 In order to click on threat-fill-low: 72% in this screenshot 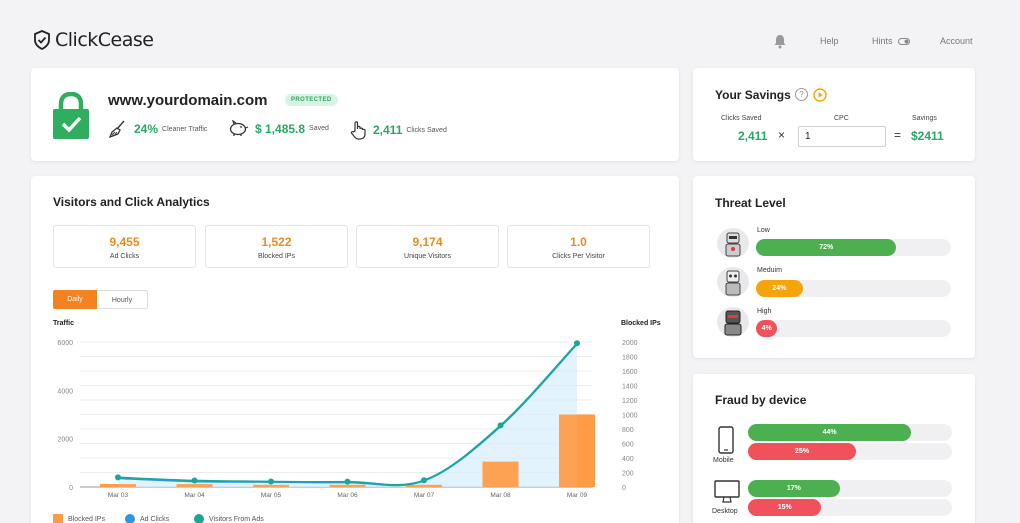, I will do `click(826, 247)`.